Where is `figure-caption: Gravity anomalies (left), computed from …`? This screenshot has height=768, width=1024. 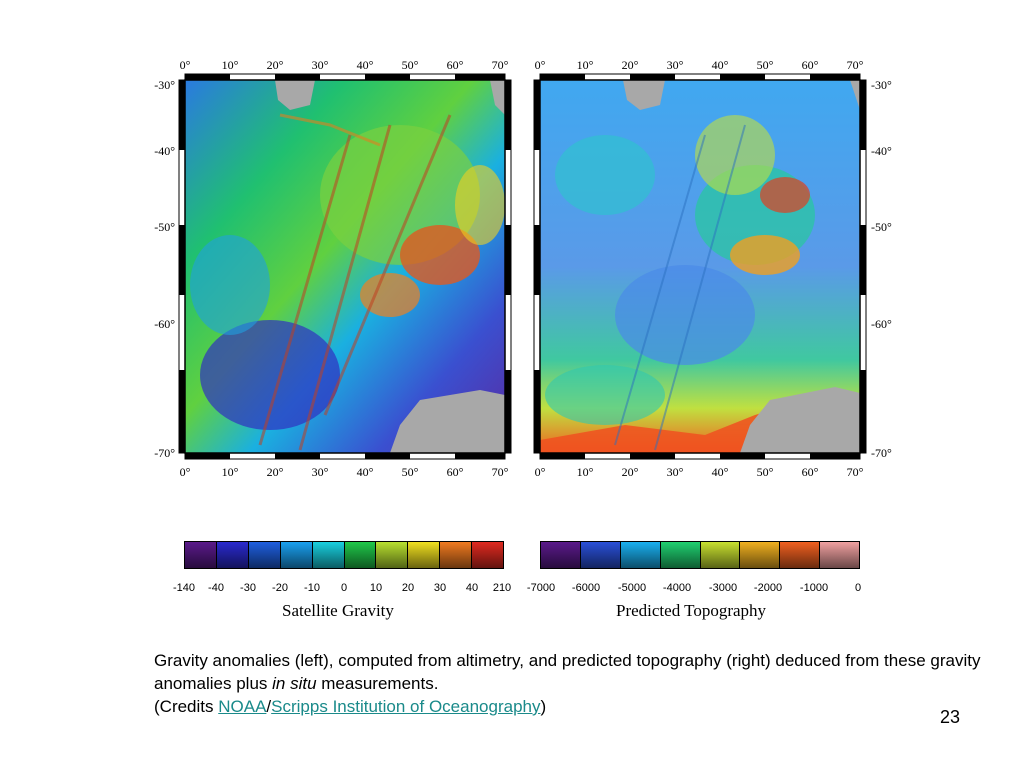
figure-caption: Gravity anomalies (left), computed from … is located at coordinates (569, 683).